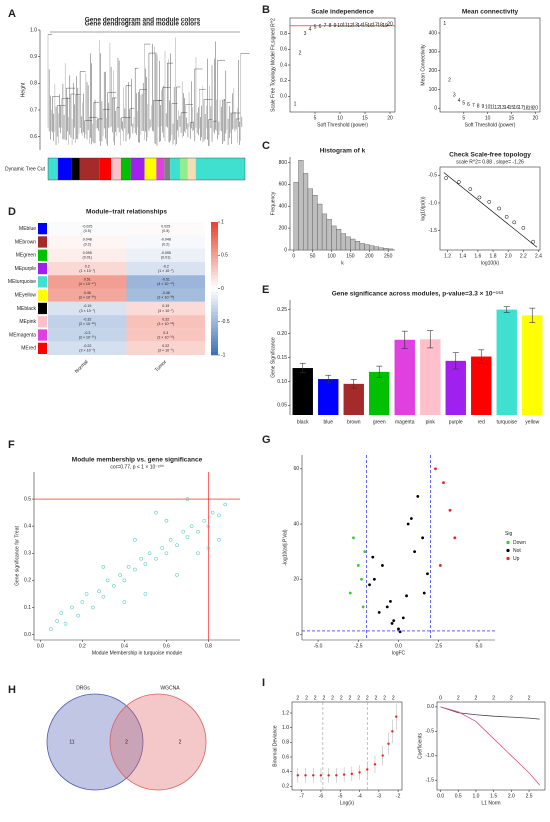 The image size is (550, 822). I want to click on cell-value: -0.51, so click(166, 280).